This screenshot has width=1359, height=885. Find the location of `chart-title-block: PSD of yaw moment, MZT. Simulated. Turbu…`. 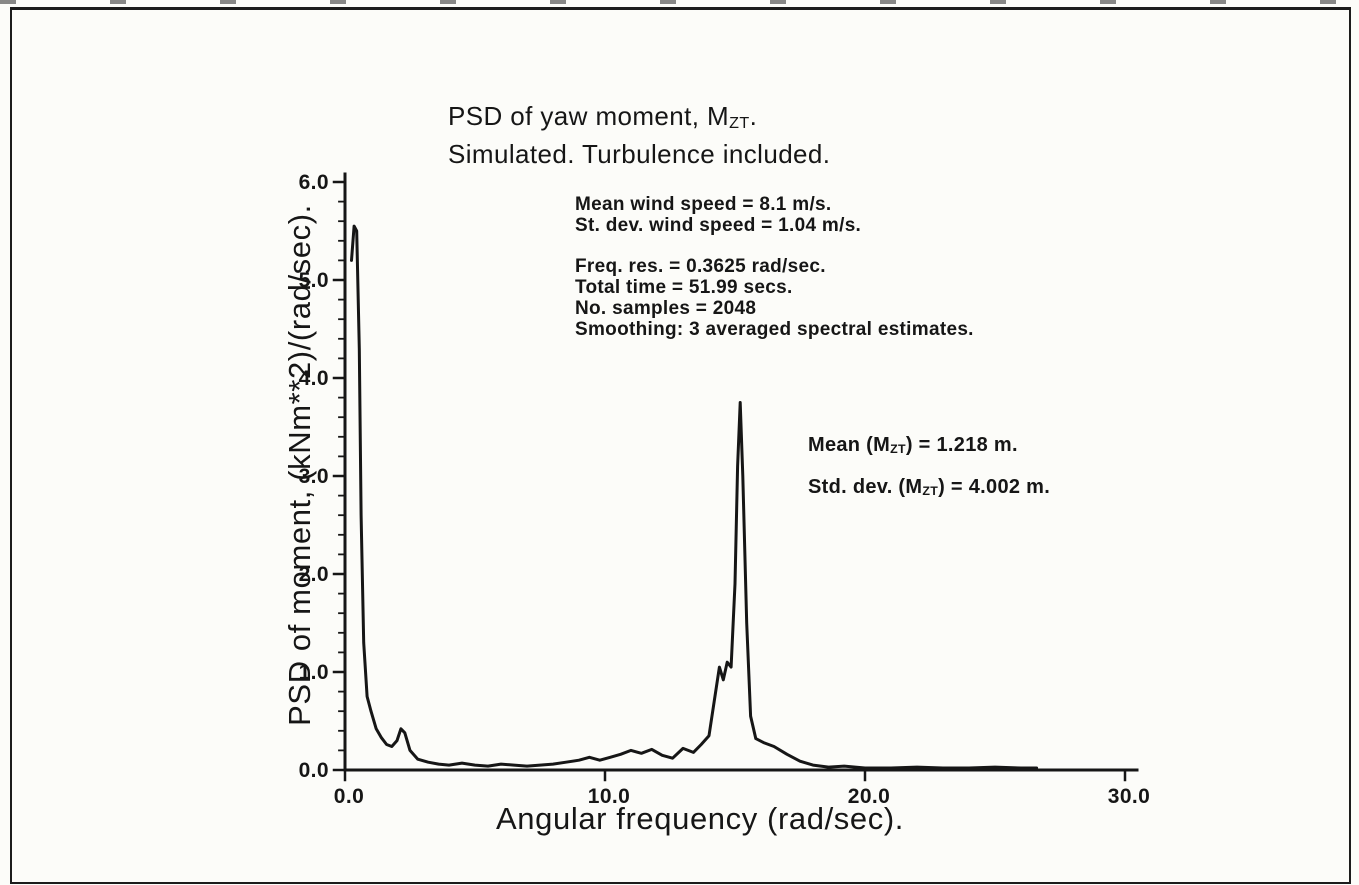

chart-title-block: PSD of yaw moment, MZT. Simulated. Turbu… is located at coordinates (639, 135).